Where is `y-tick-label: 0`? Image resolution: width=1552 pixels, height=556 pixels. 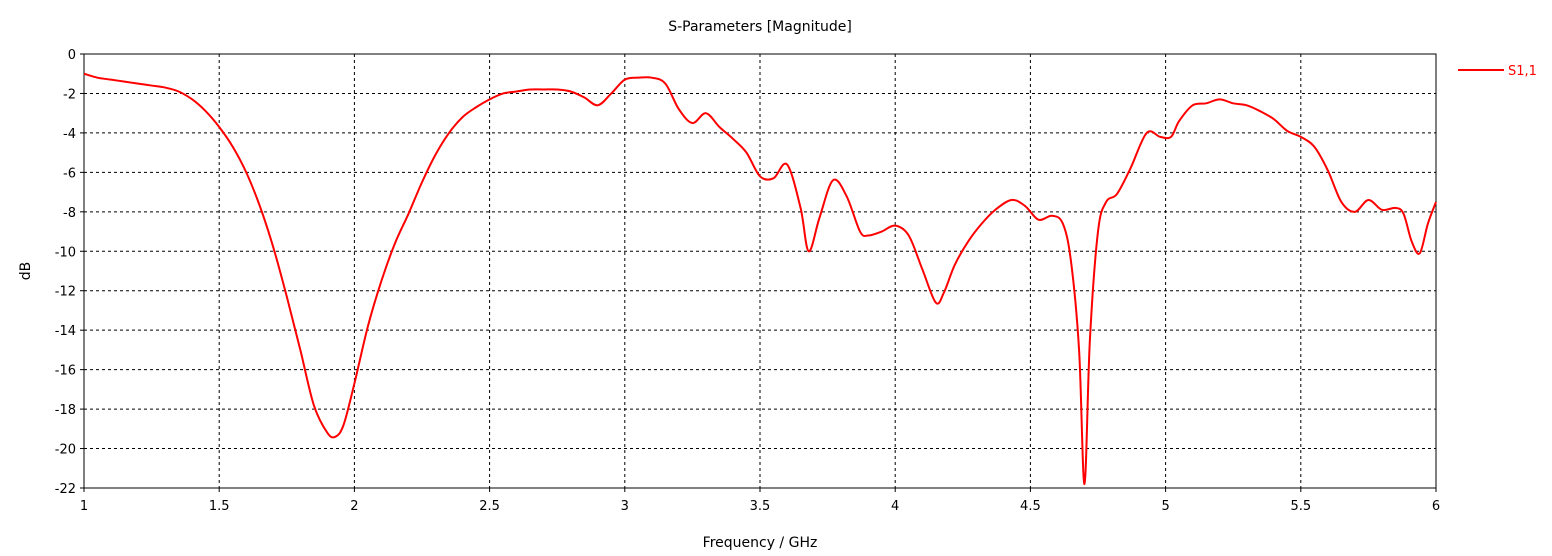 y-tick-label: 0 is located at coordinates (72, 55).